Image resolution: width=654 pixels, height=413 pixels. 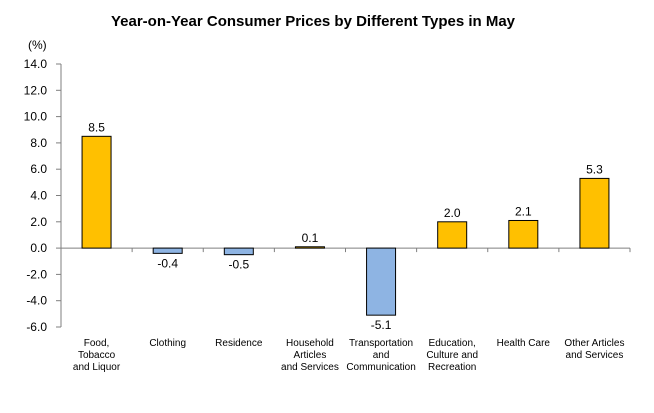 What do you see at coordinates (38, 169) in the screenshot?
I see `y-tick-label: 6.0` at bounding box center [38, 169].